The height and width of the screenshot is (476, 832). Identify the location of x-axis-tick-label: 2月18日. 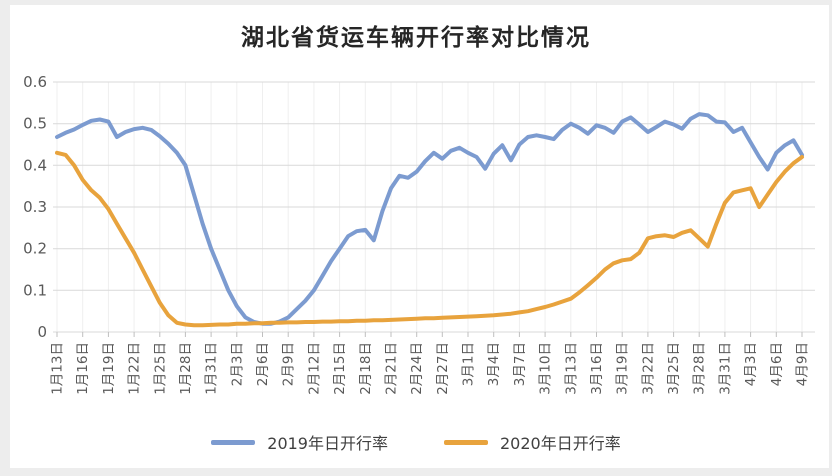
(366, 368).